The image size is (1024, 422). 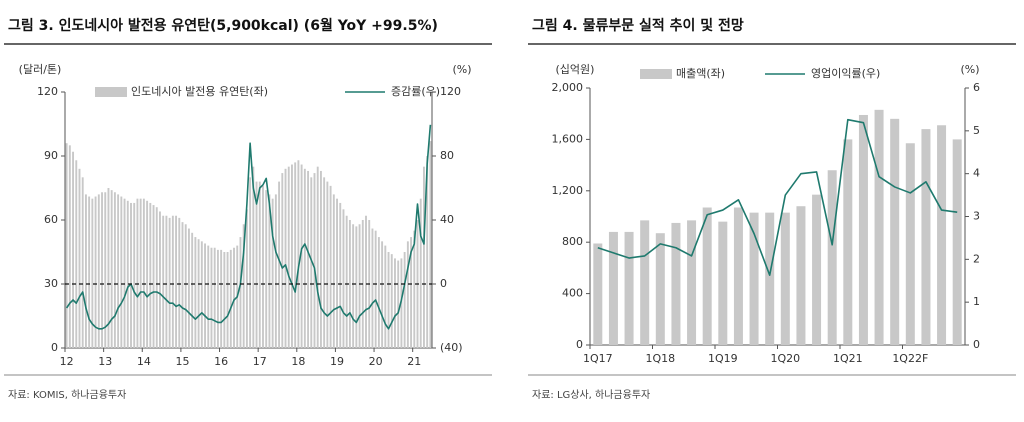 I want to click on y-tick-label: 90, so click(x=51, y=155).